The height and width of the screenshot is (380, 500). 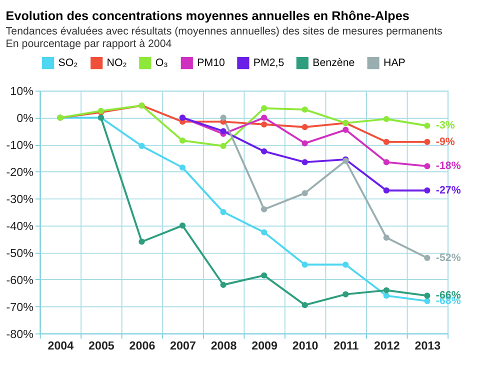 I want to click on data-label: -18%, so click(x=449, y=166).